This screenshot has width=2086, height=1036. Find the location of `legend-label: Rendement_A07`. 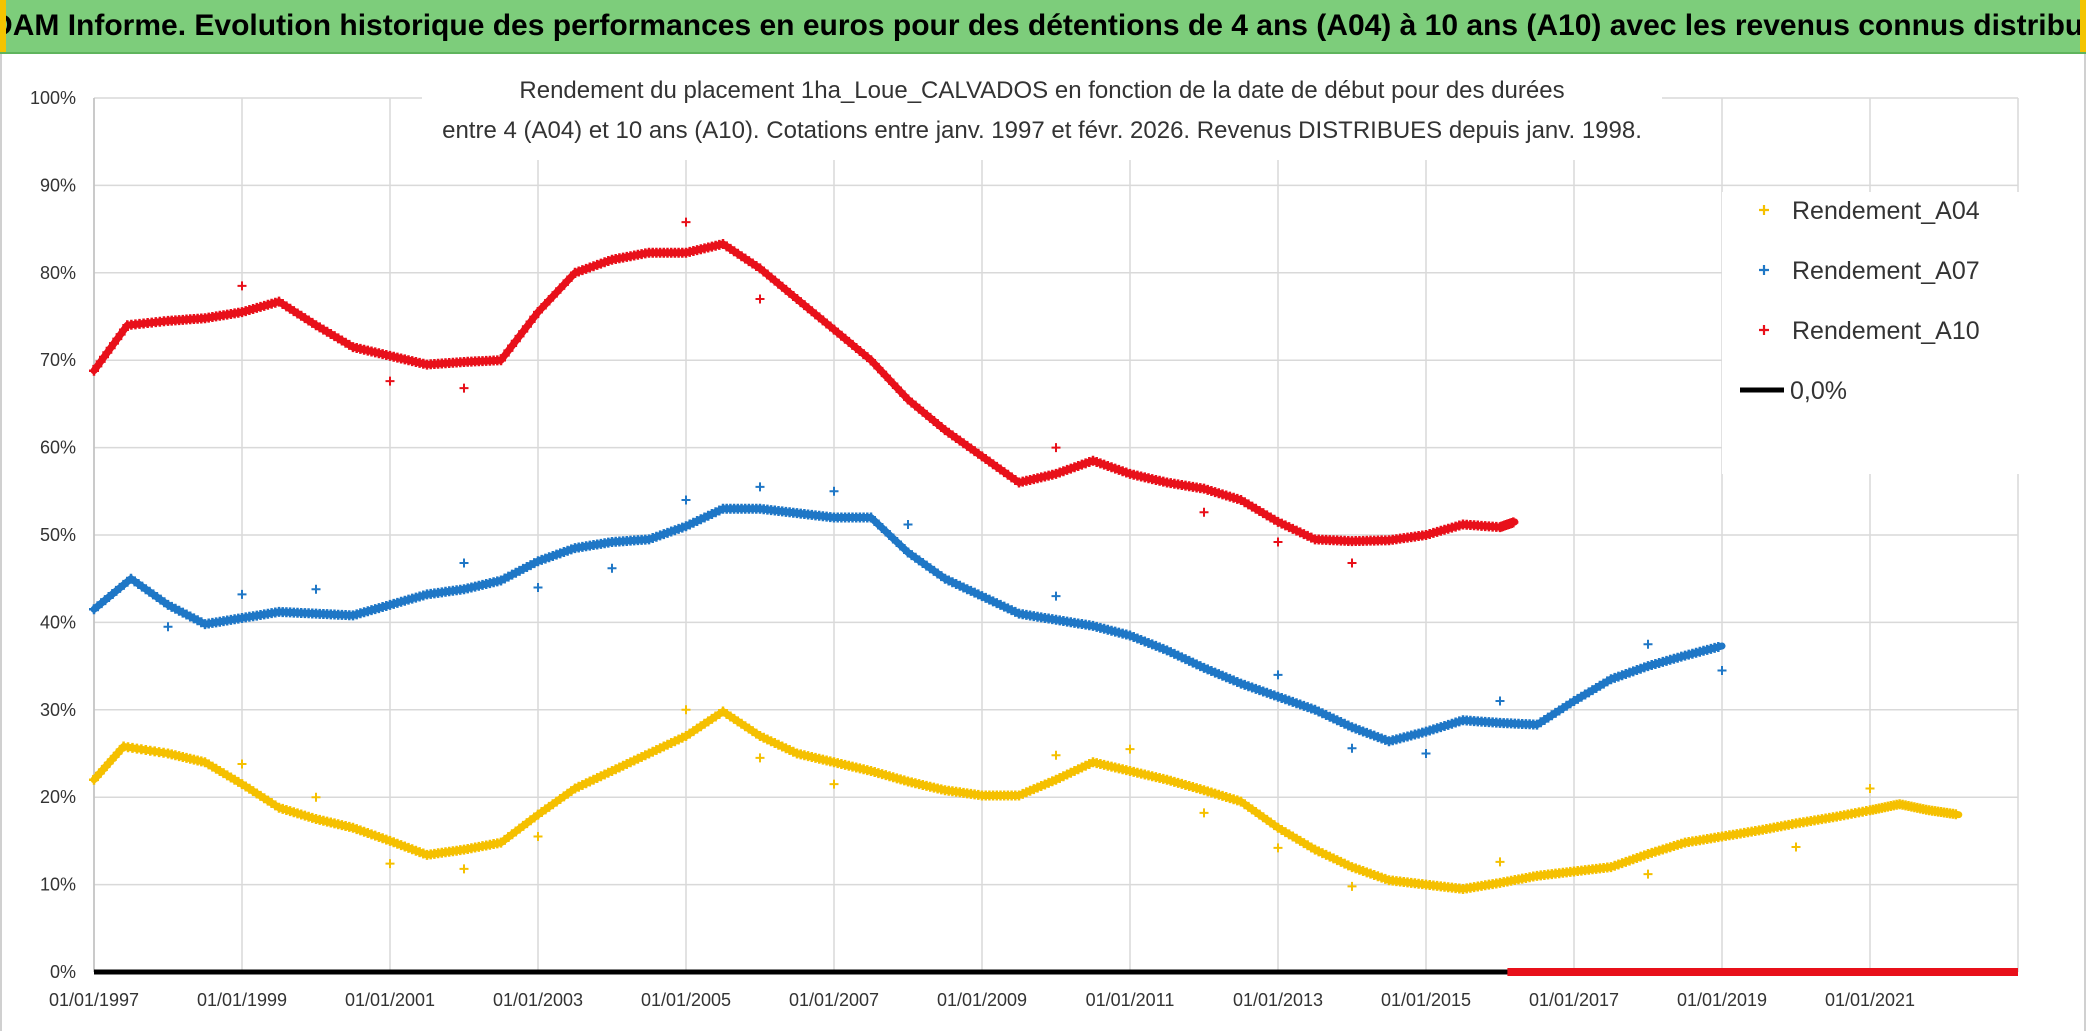

legend-label: Rendement_A07 is located at coordinates (1886, 271).